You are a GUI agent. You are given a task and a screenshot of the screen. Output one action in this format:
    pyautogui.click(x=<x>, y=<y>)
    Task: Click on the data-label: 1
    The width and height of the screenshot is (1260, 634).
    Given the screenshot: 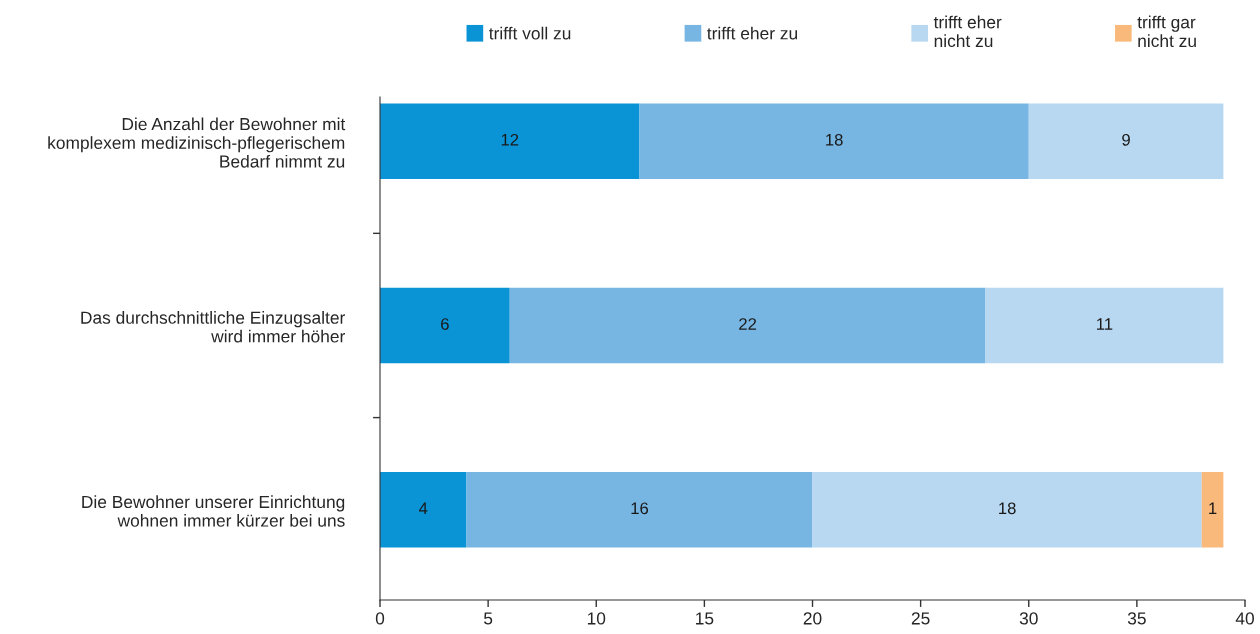 What is the action you would take?
    pyautogui.click(x=1213, y=508)
    